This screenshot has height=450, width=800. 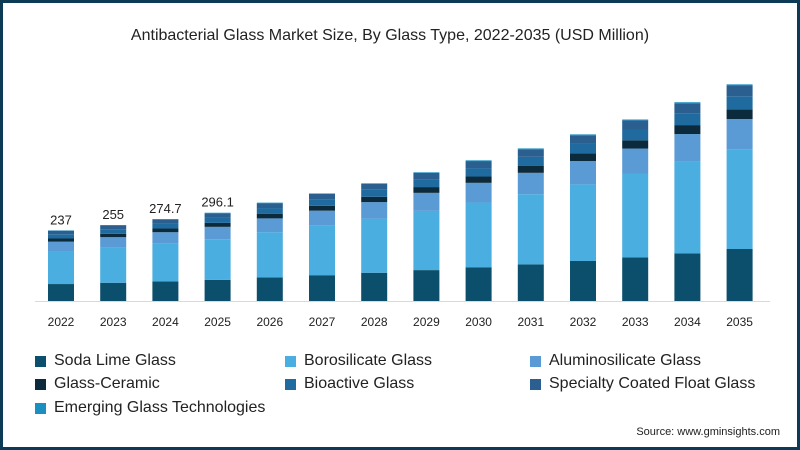 What do you see at coordinates (115, 360) in the screenshot?
I see `legend-label: Soda Lime Glass` at bounding box center [115, 360].